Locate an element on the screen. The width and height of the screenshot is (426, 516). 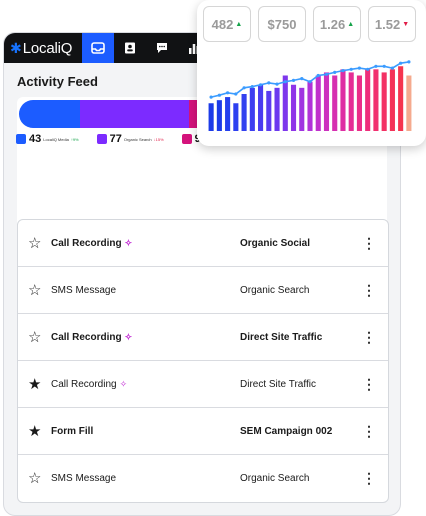
share-segment-organic-search is located at coordinates (135, 114).